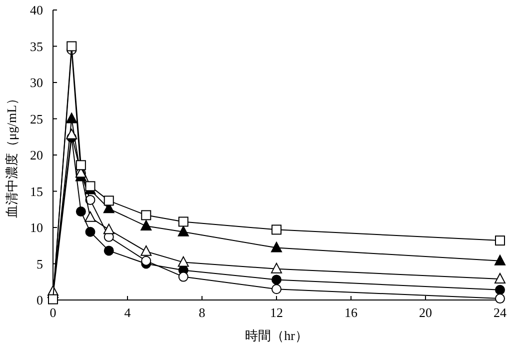 The width and height of the screenshot is (511, 350). What do you see at coordinates (276, 335) in the screenshot?
I see `x-axis-title: 時間（hr）` at bounding box center [276, 335].